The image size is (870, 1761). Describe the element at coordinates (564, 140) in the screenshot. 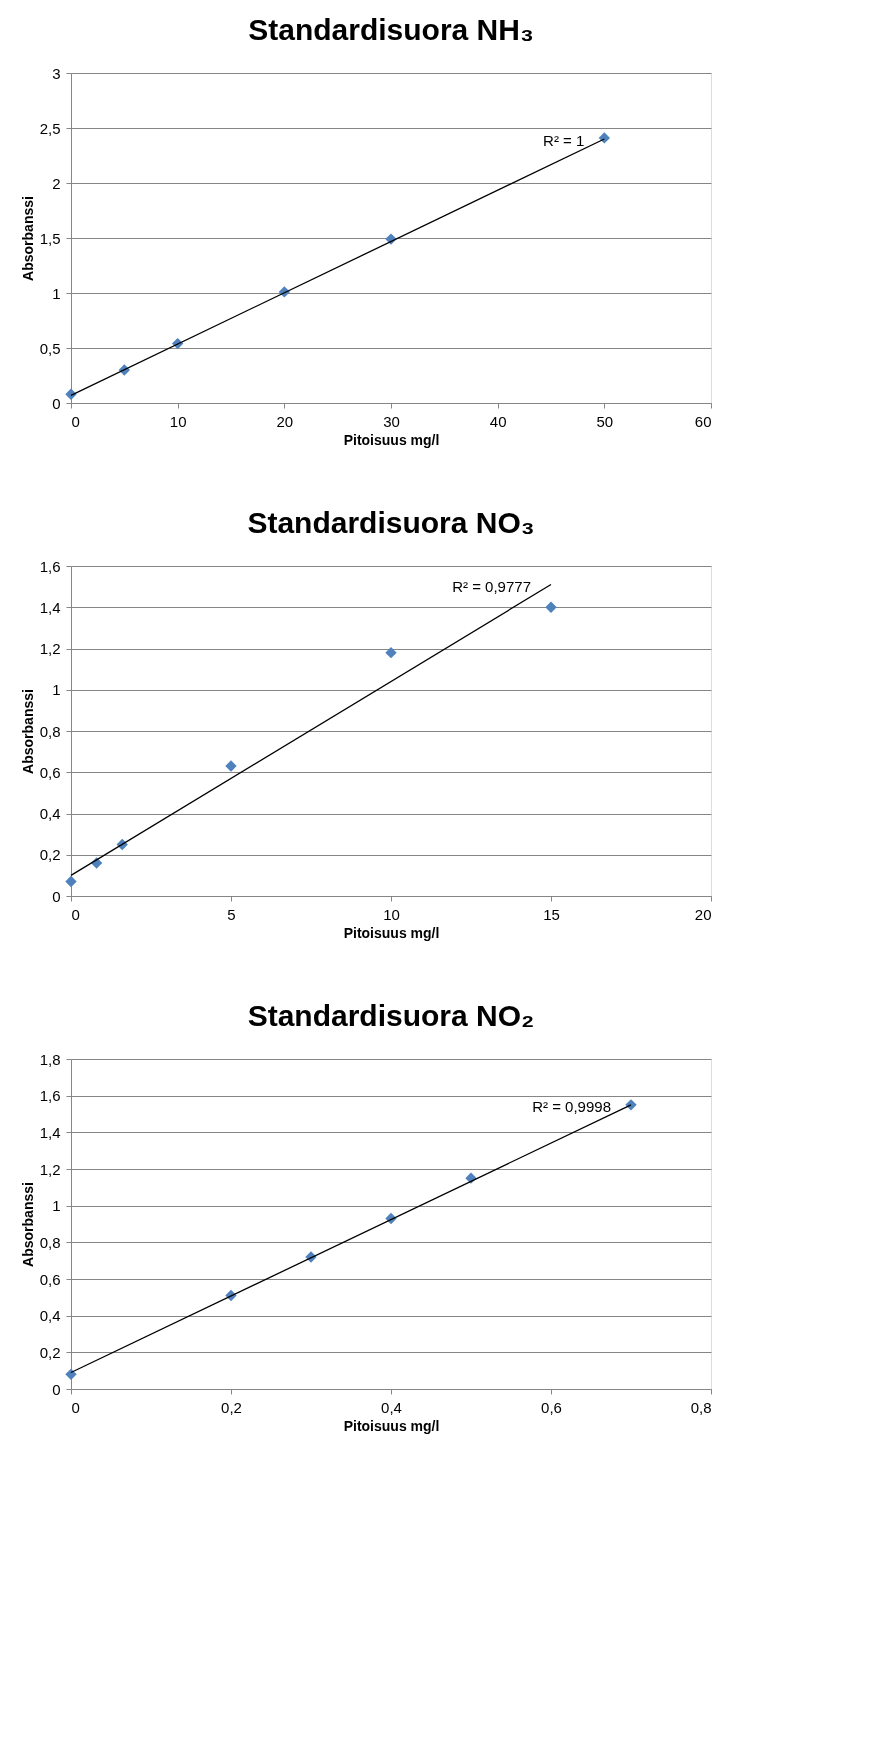

I see `annotation: R² = 1` at that location.